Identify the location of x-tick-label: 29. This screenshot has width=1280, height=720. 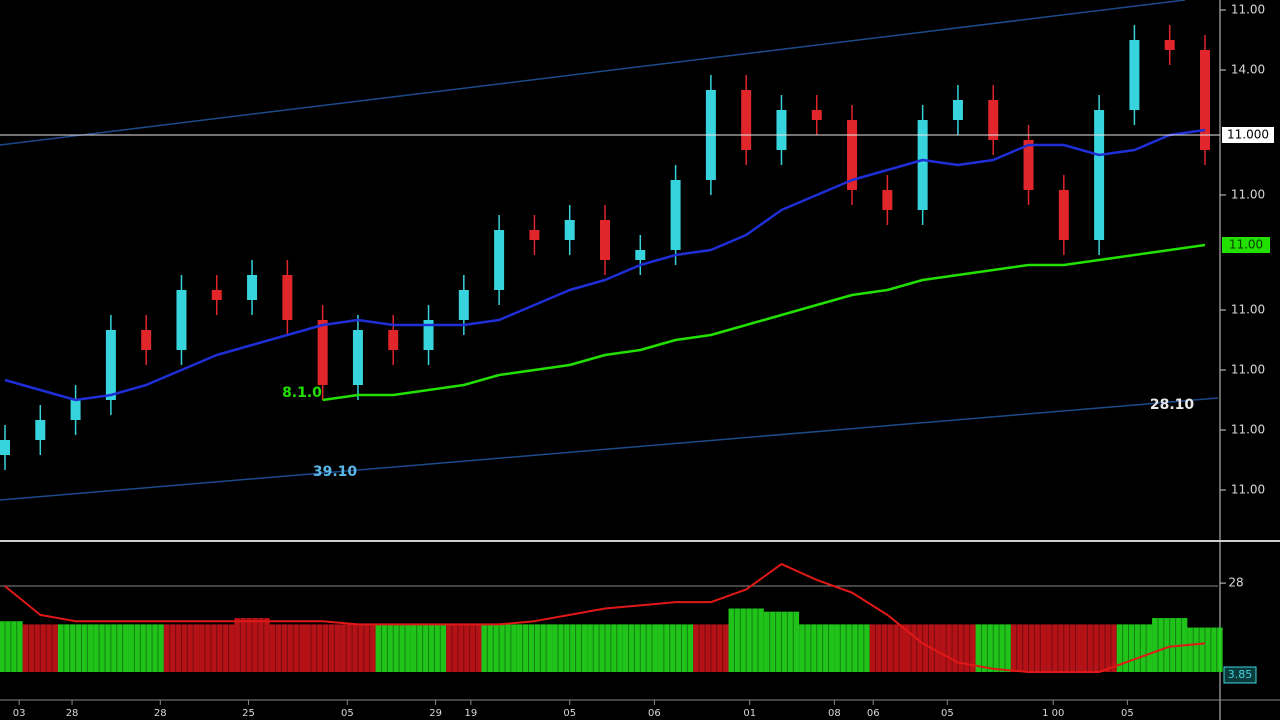
(435, 713).